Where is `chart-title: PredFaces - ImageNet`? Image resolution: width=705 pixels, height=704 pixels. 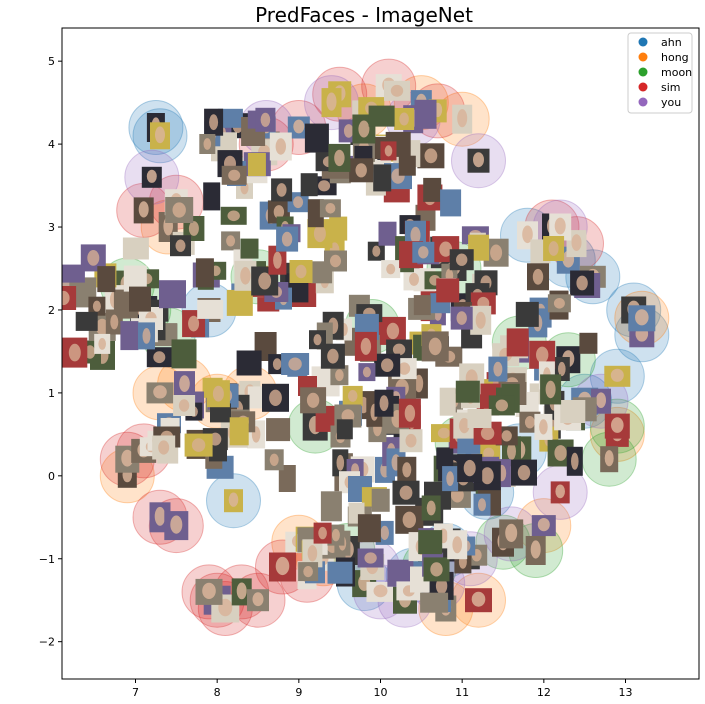 chart-title: PredFaces - ImageNet is located at coordinates (364, 15).